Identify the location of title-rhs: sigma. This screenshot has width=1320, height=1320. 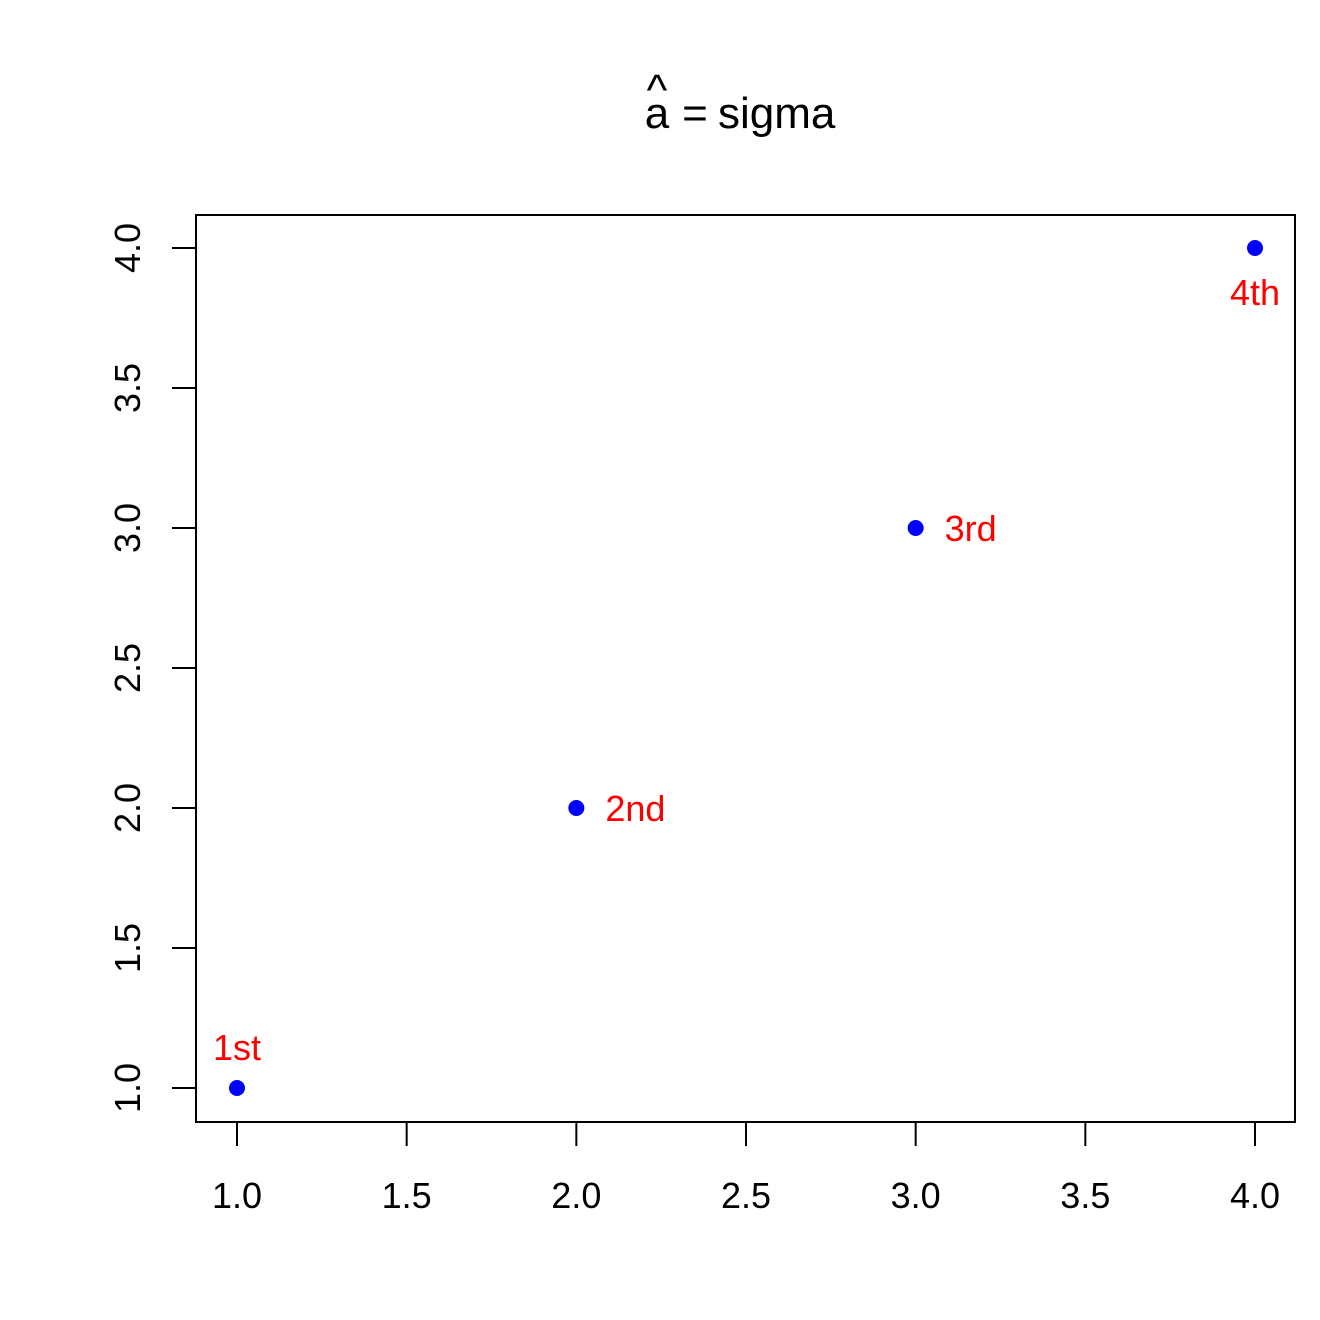
(777, 113).